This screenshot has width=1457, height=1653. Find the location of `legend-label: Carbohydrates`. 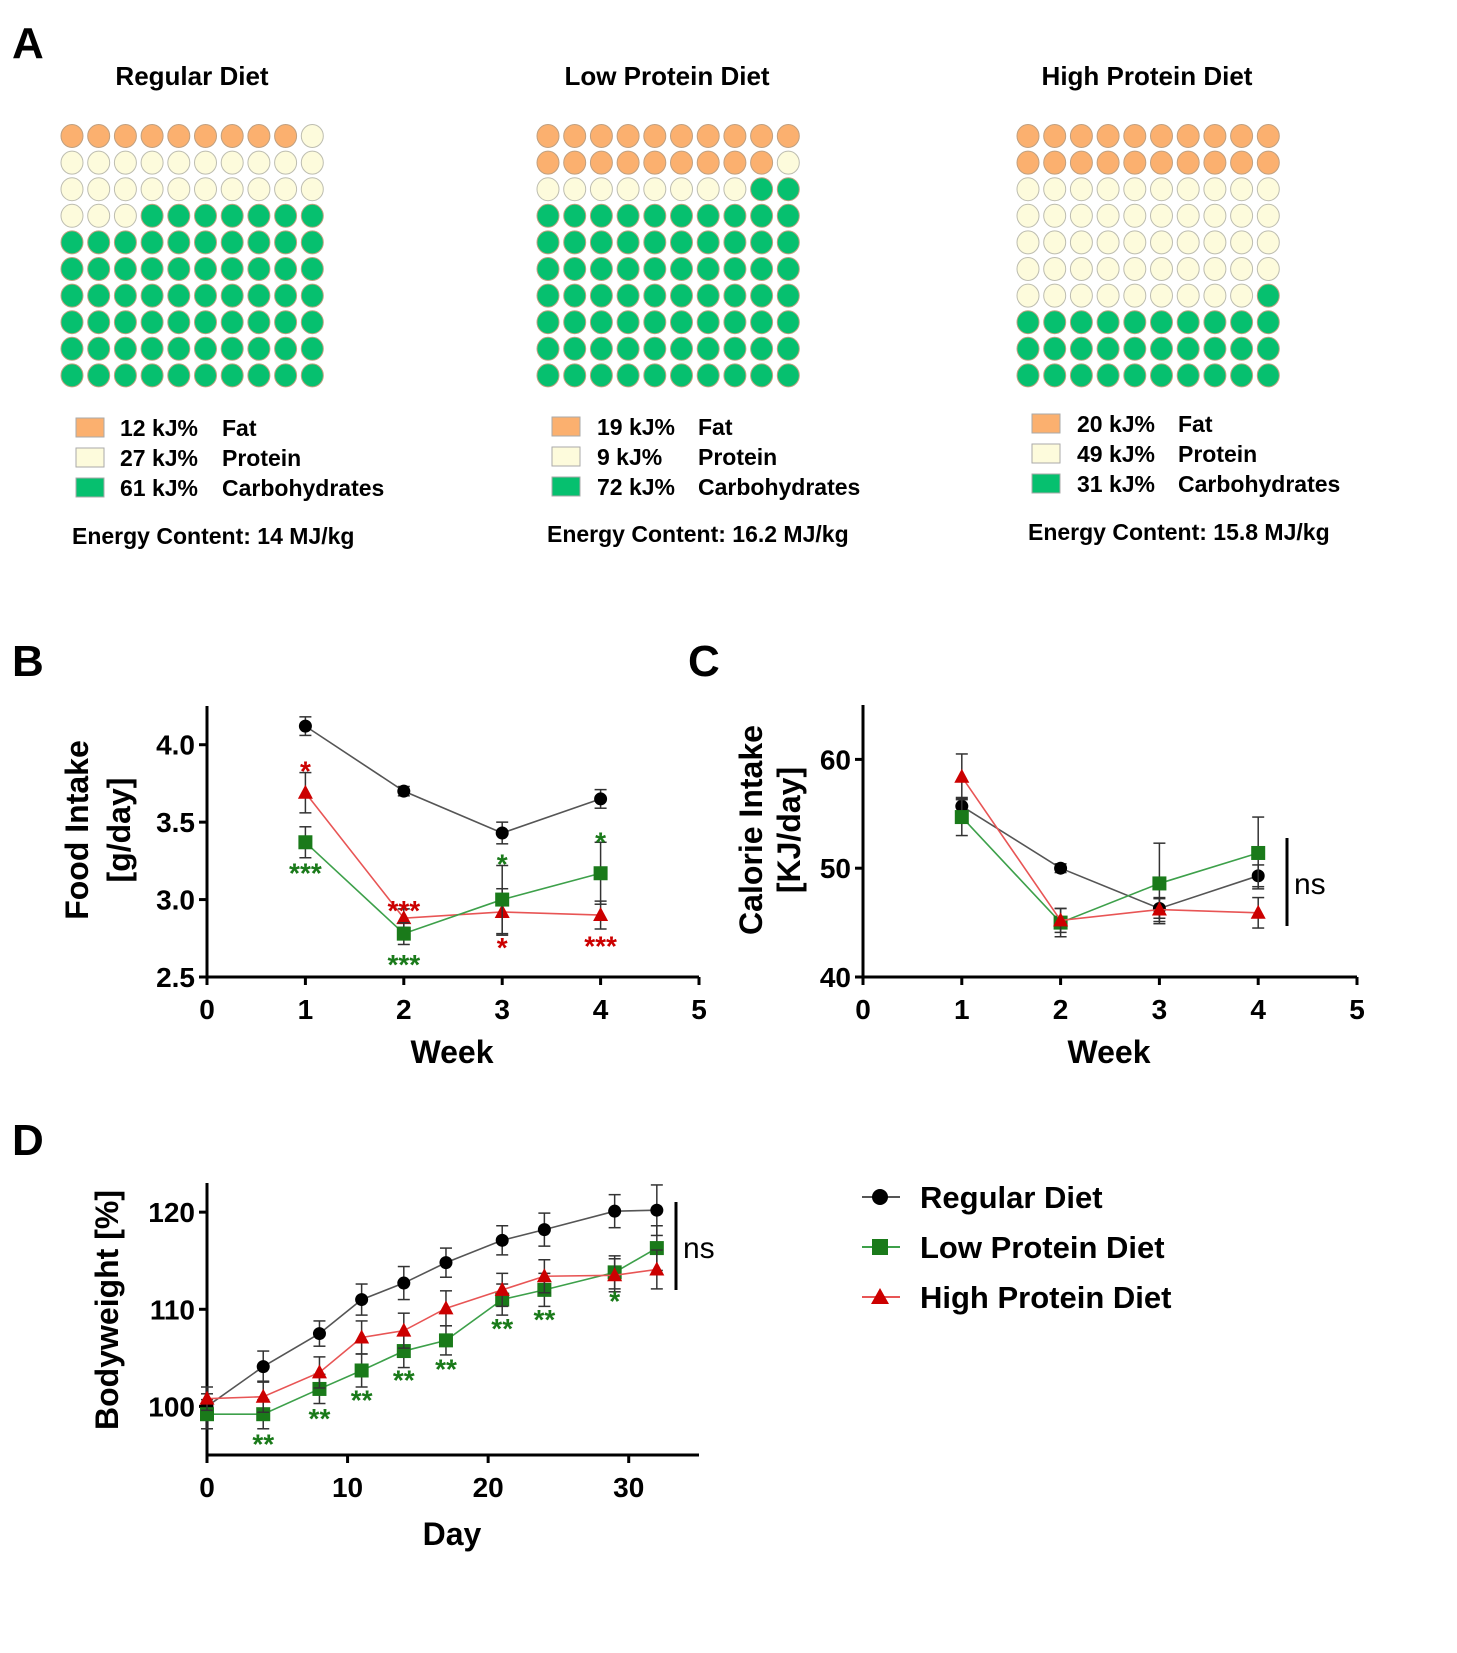

legend-label: Carbohydrates is located at coordinates (303, 488).